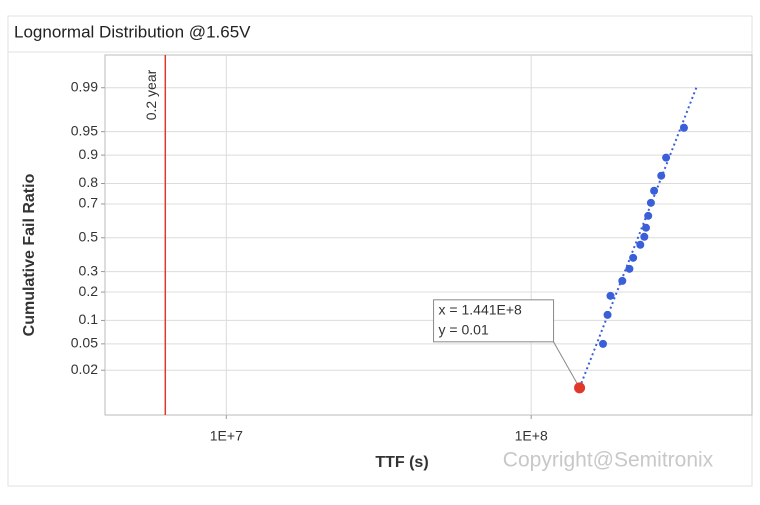 The width and height of the screenshot is (760, 505). What do you see at coordinates (89, 236) in the screenshot?
I see `y-tick-label: 0.5` at bounding box center [89, 236].